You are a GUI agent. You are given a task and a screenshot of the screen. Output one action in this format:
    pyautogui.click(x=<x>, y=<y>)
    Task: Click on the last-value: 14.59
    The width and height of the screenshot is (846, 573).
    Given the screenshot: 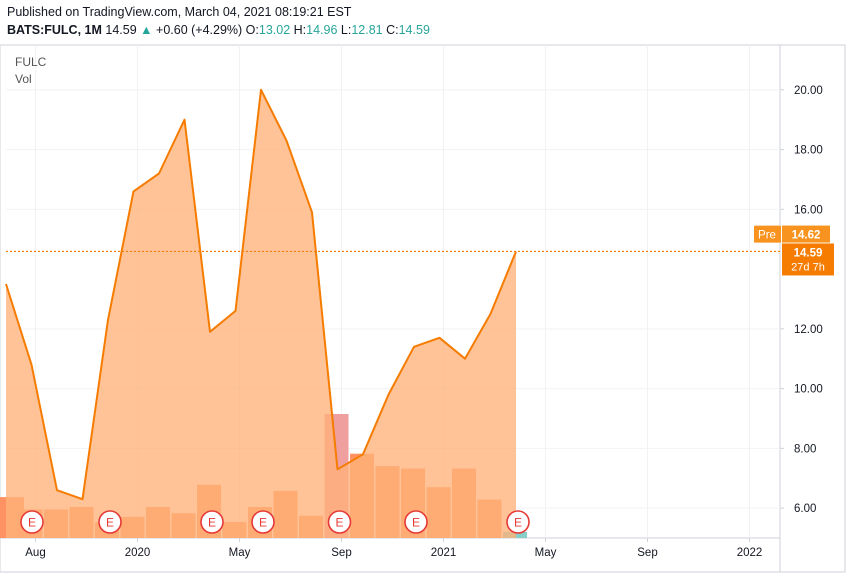 What is the action you would take?
    pyautogui.click(x=808, y=253)
    